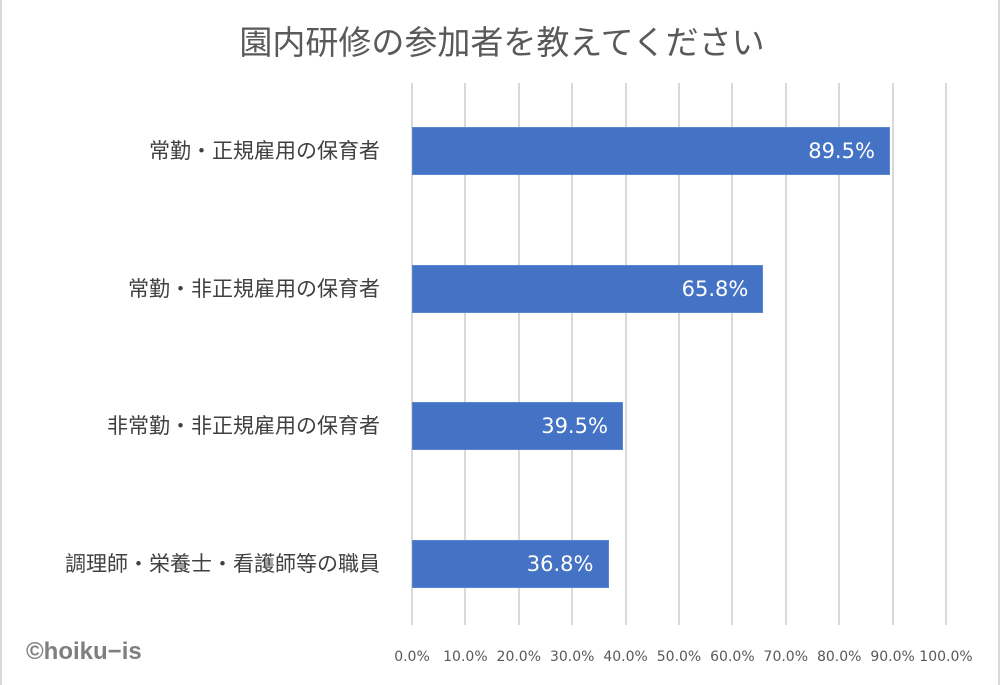  What do you see at coordinates (510, 564) in the screenshot?
I see `bar: 36.8%` at bounding box center [510, 564].